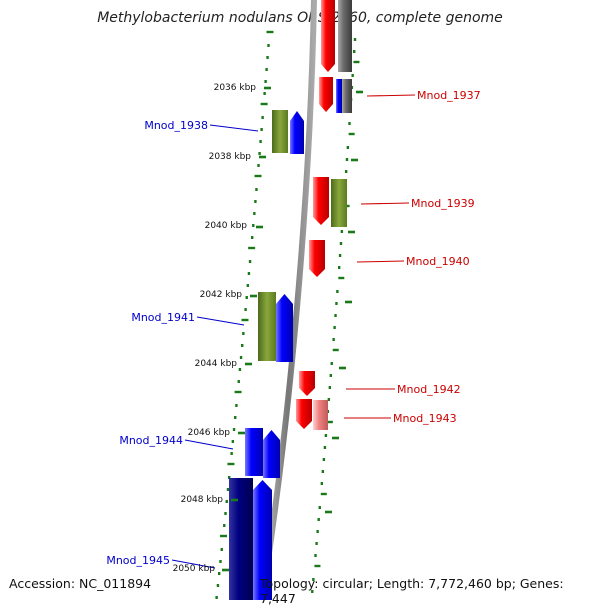  I want to click on backbone-line, so click(288, 300).